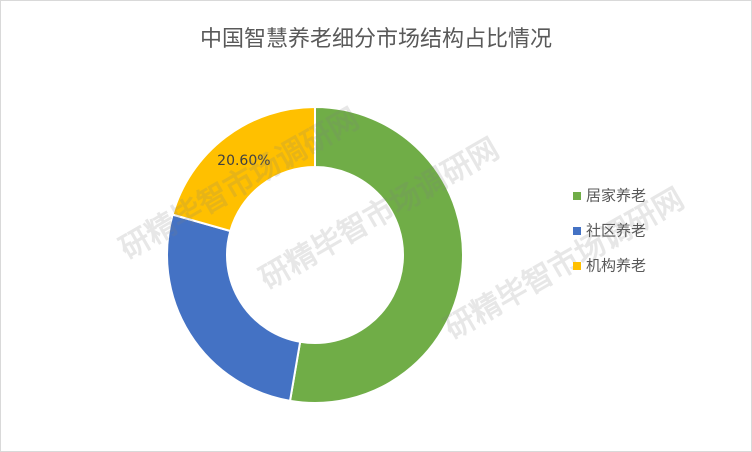 The height and width of the screenshot is (452, 752). What do you see at coordinates (616, 266) in the screenshot?
I see `legend-label: 机构养老` at bounding box center [616, 266].